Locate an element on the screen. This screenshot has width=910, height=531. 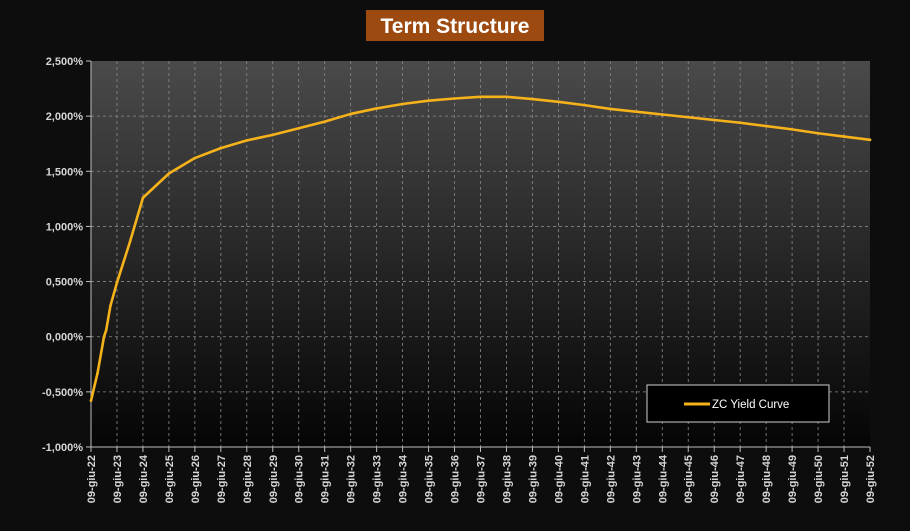
x-tick-label: 09-giu-34 is located at coordinates (404, 478).